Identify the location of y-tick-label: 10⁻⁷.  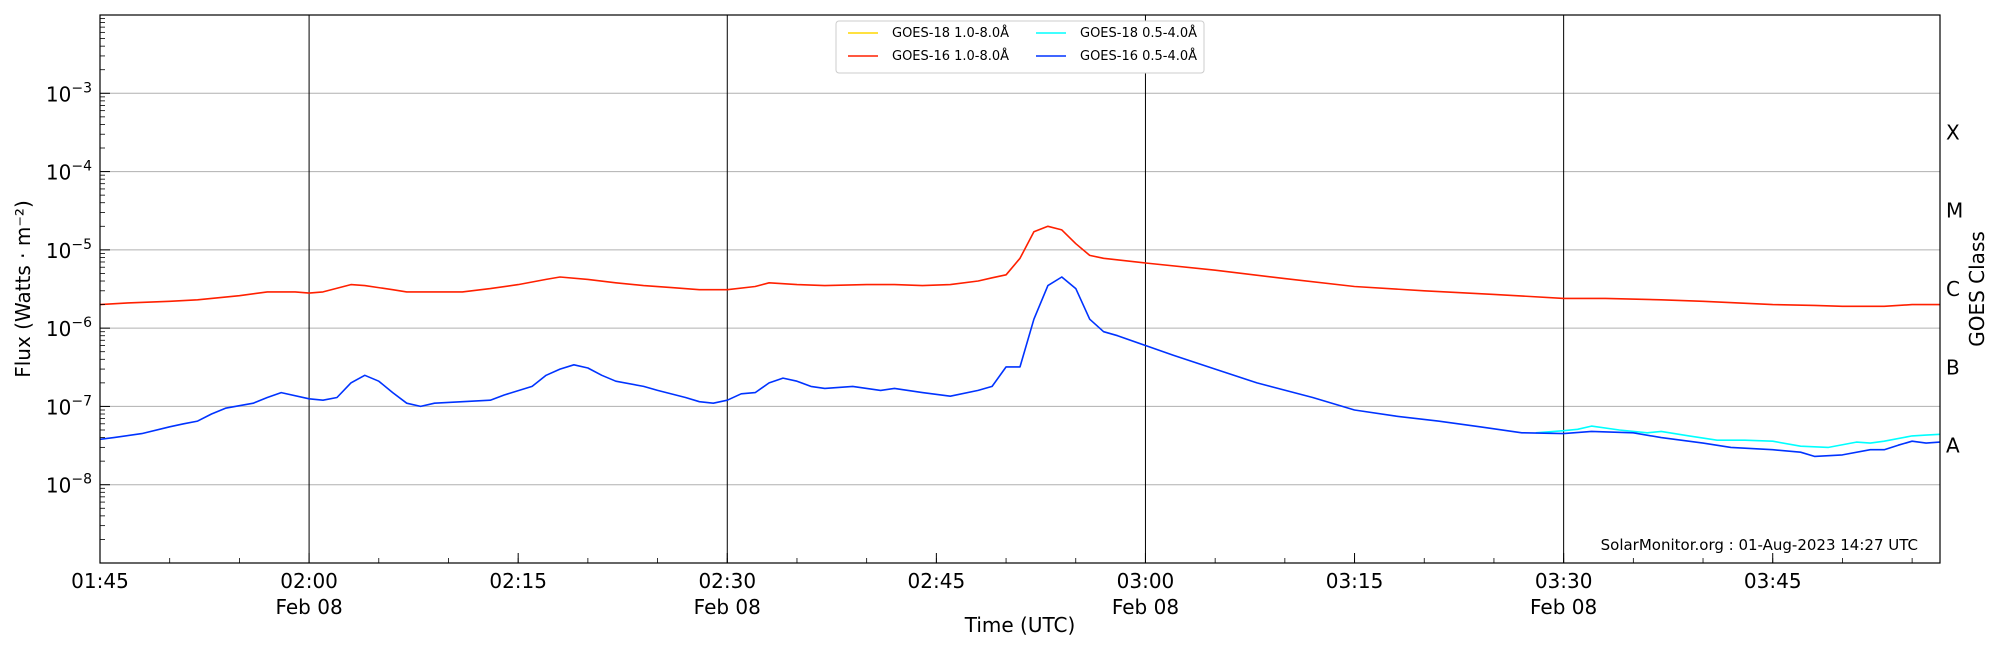
(69, 406).